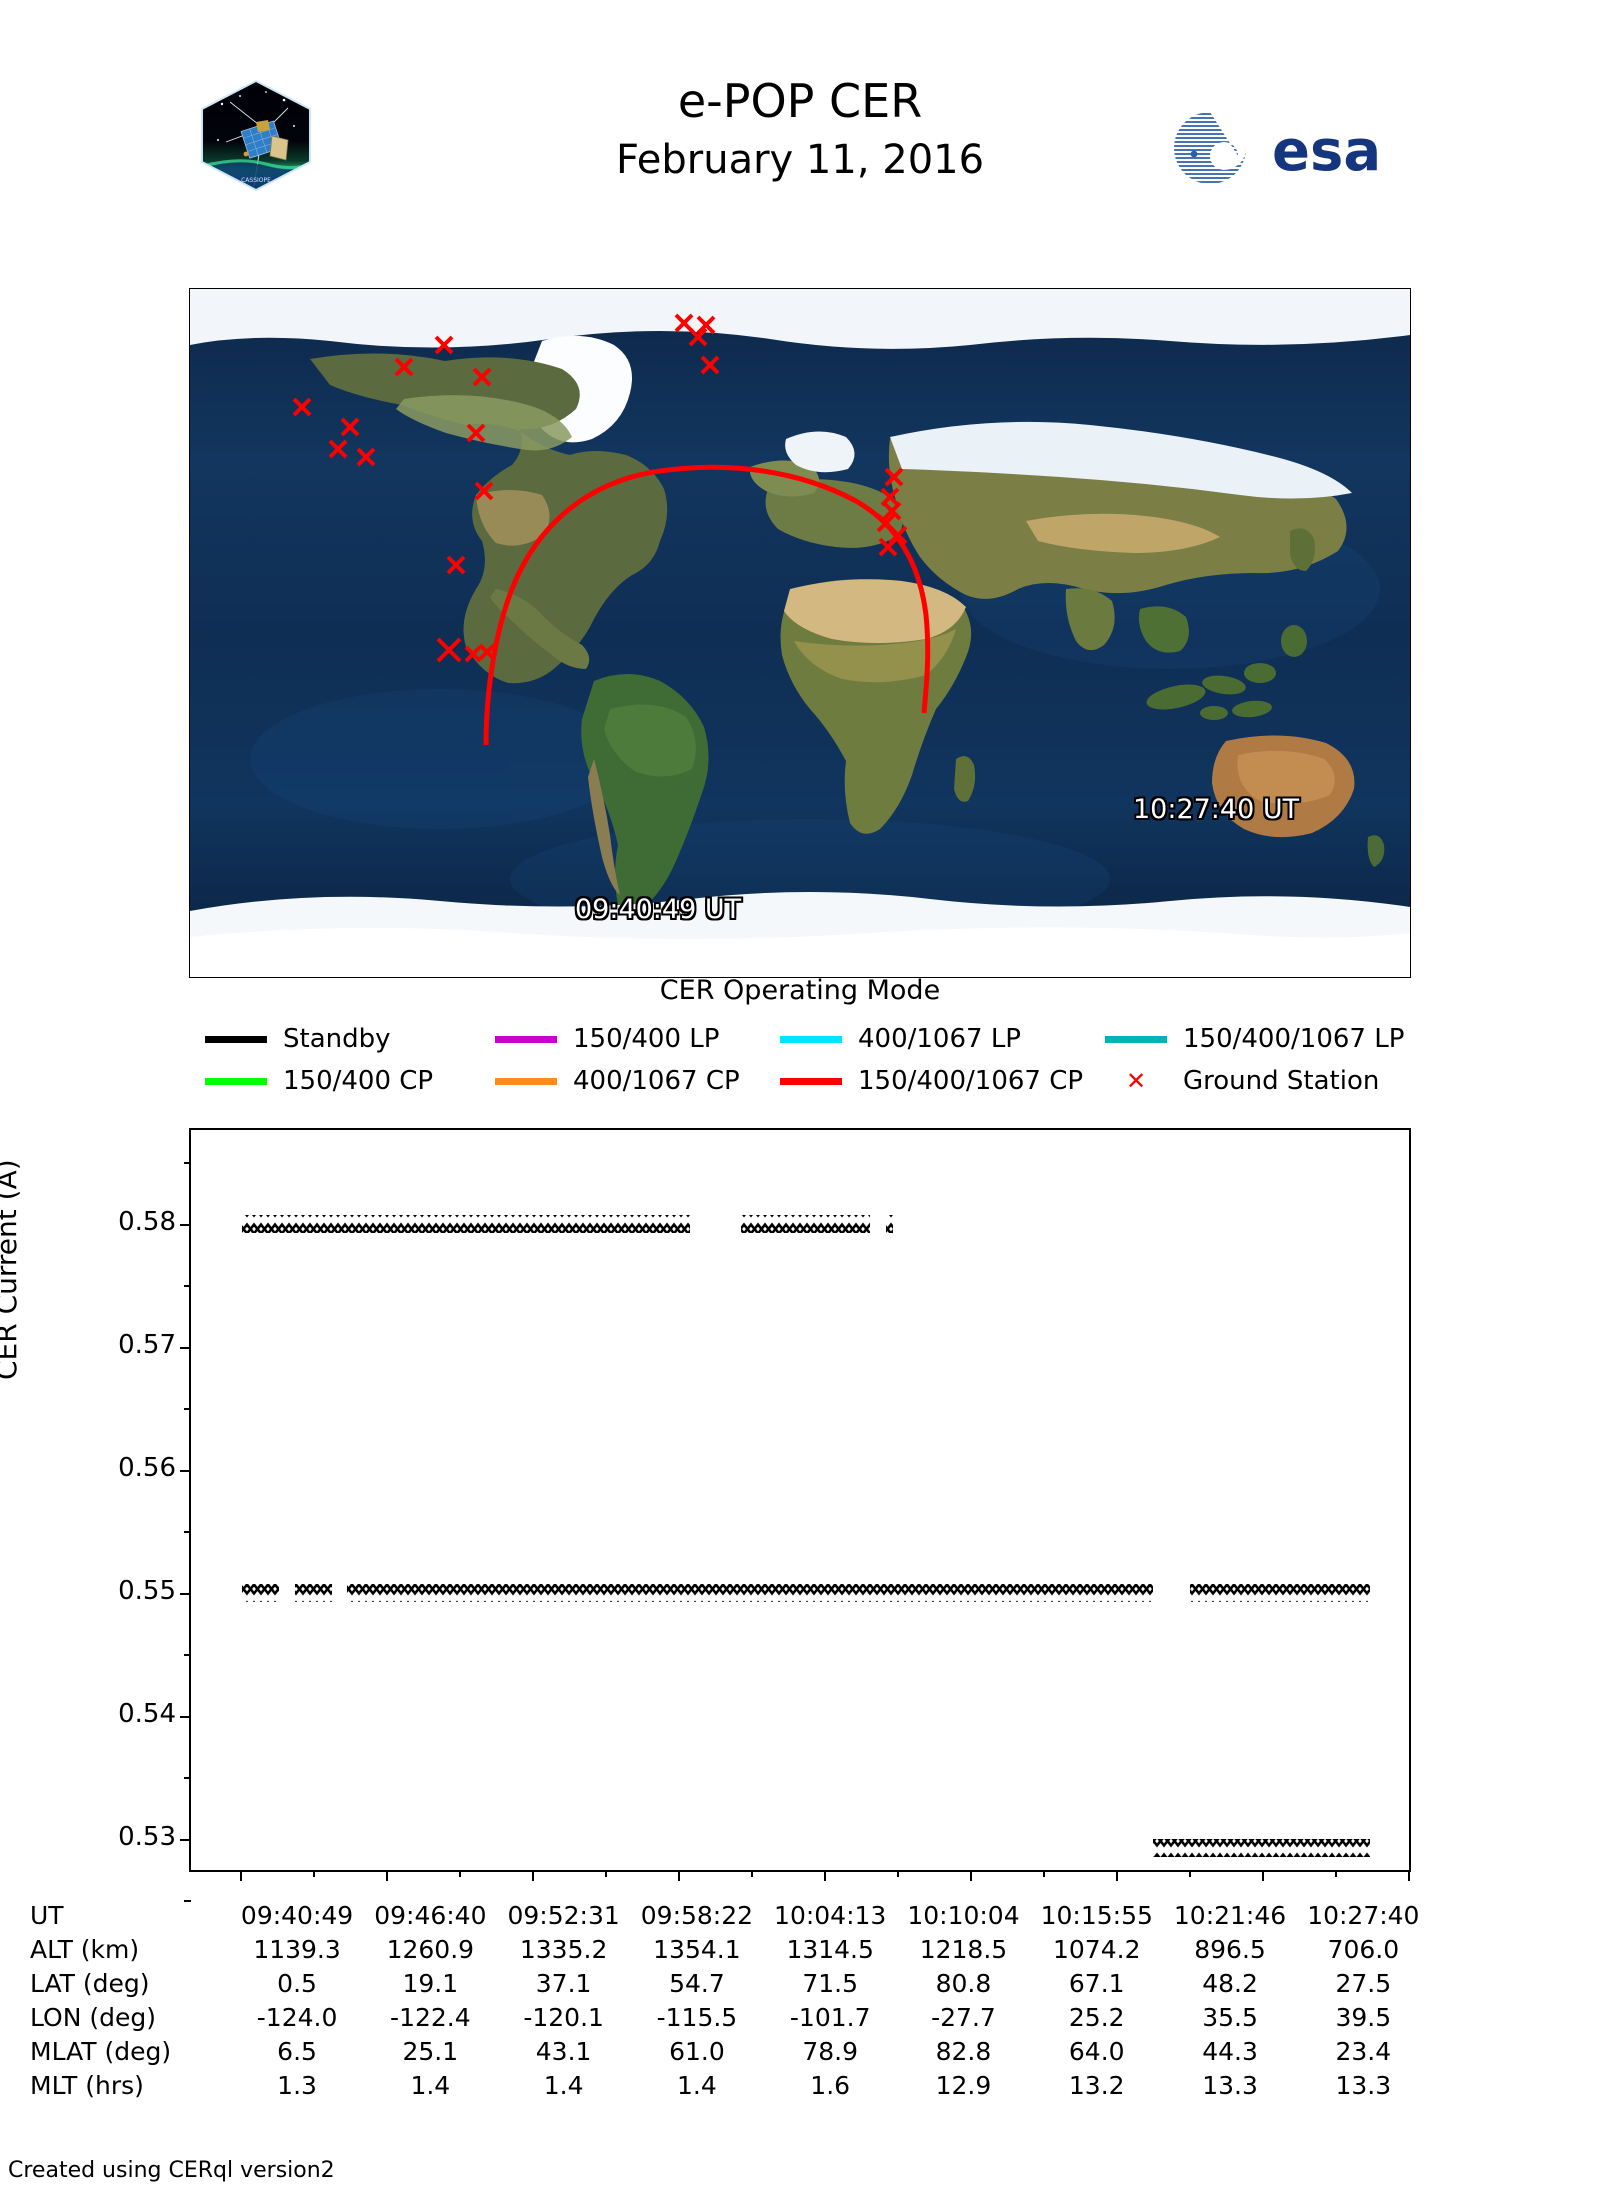 The width and height of the screenshot is (1600, 2200). Describe the element at coordinates (1230, 1915) in the screenshot. I see `cell-ut-7: 10:21:46` at that location.